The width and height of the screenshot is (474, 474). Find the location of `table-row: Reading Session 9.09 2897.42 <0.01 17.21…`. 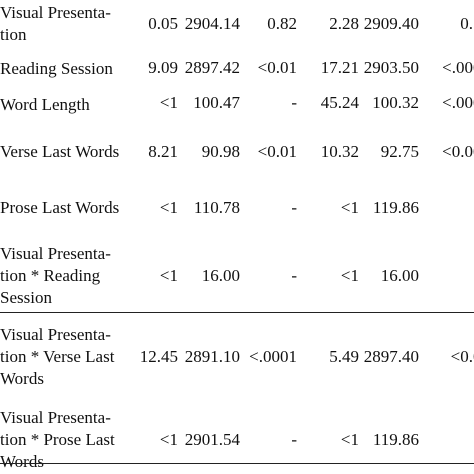

table-row: Reading Session 9.09 2897.42 <0.01 17.21… is located at coordinates (237, 64).